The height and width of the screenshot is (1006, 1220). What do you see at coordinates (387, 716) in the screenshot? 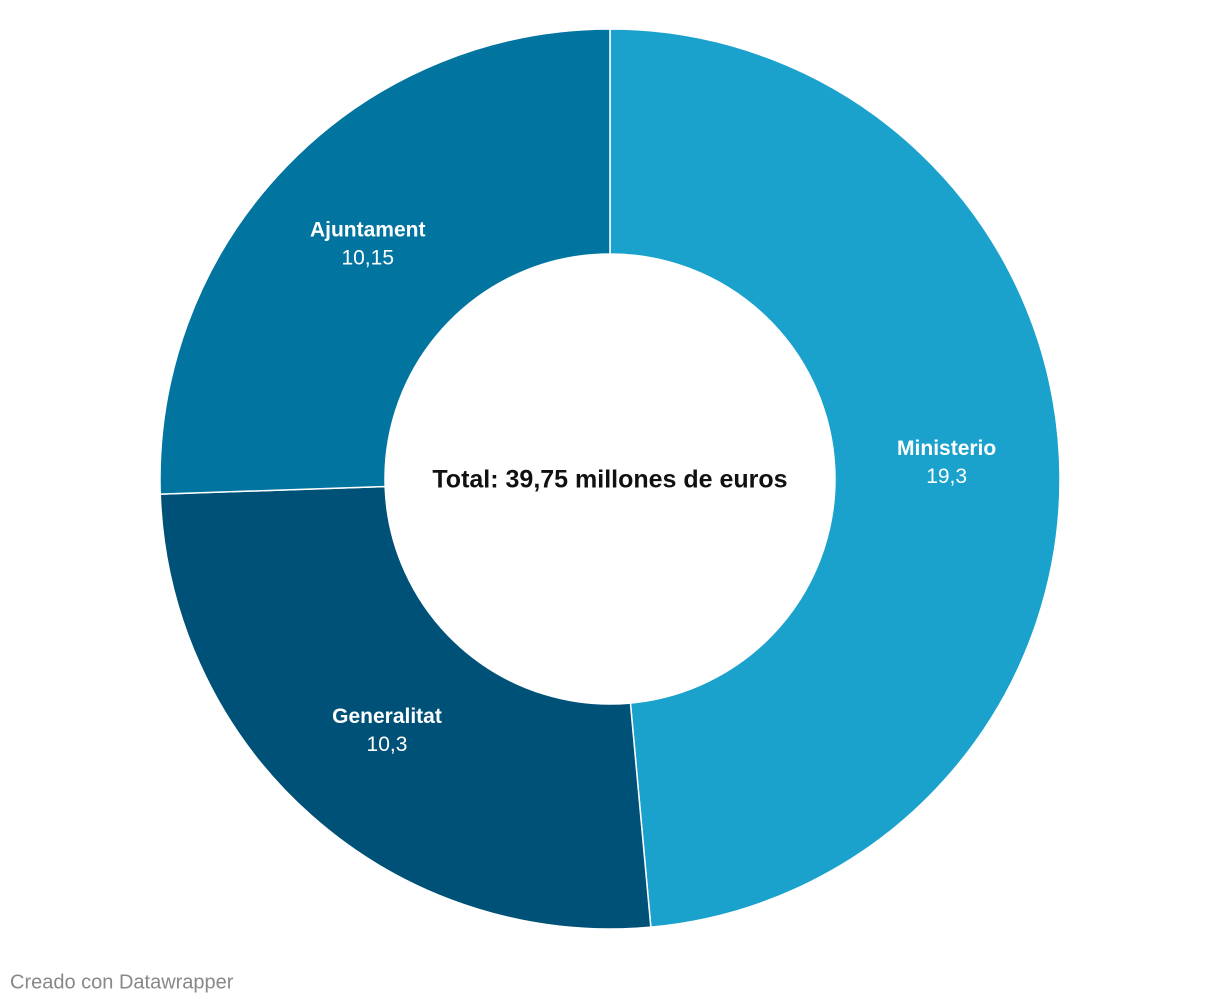
I see `slice-label: Generalitat` at bounding box center [387, 716].